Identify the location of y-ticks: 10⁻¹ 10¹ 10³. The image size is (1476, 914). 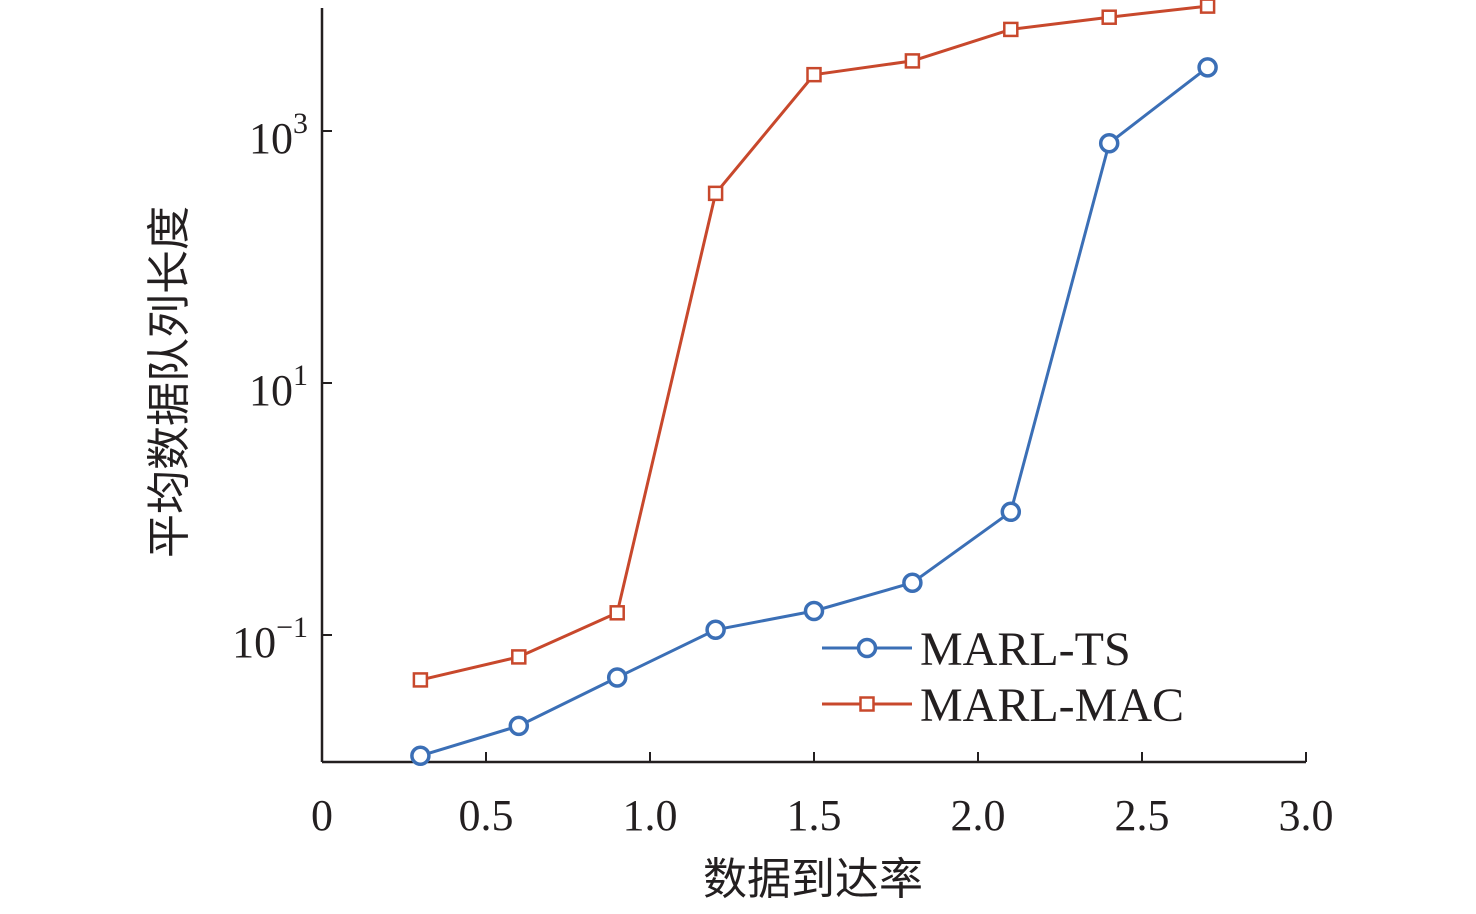
(282, 387).